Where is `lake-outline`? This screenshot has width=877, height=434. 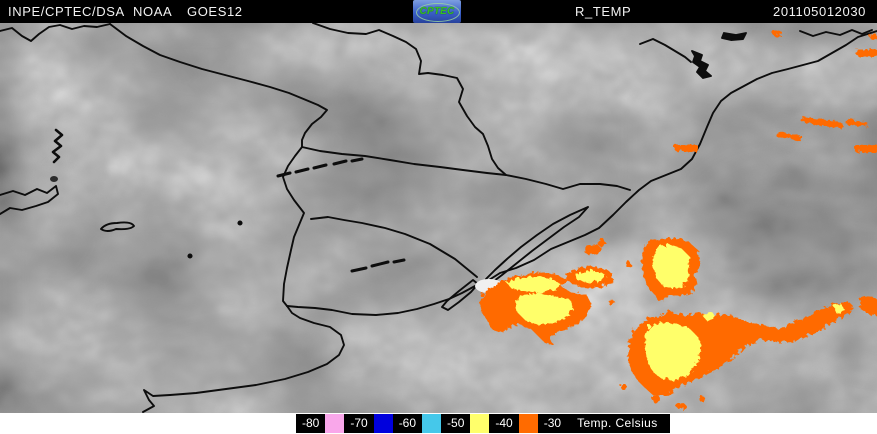
lake-outline is located at coordinates (117, 226).